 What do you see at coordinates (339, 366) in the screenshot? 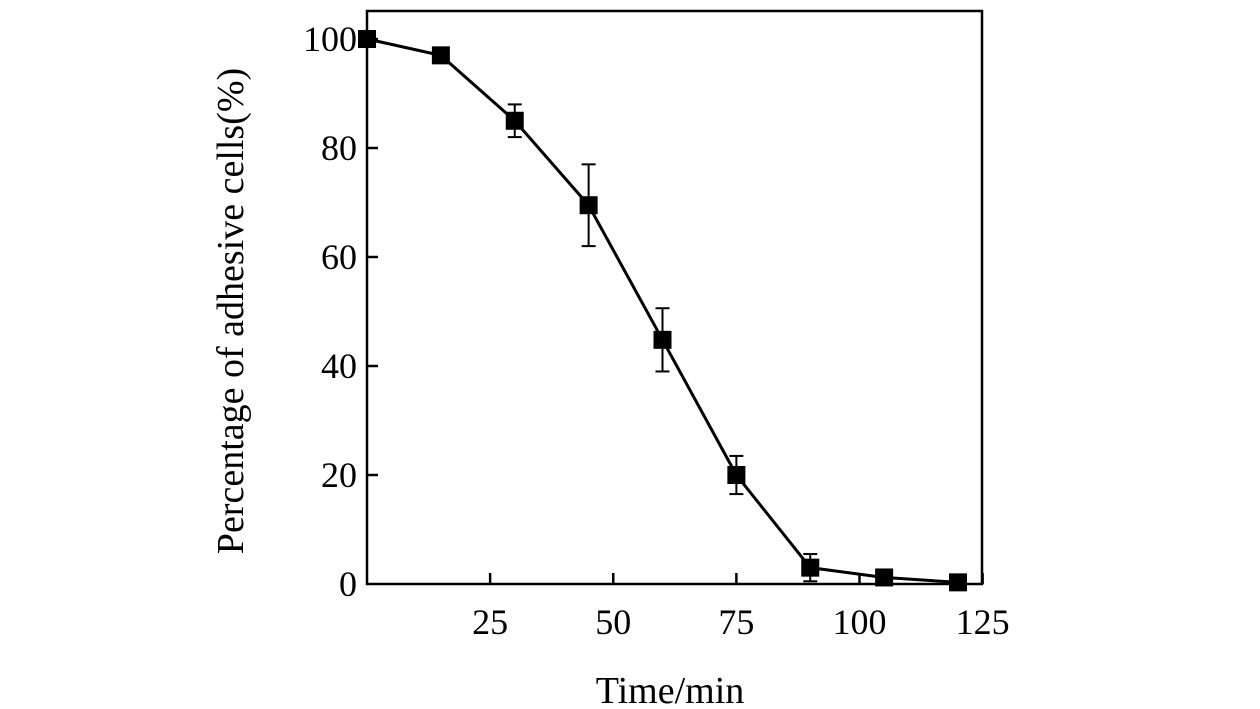
I see `y-tick-label: 40` at bounding box center [339, 366].